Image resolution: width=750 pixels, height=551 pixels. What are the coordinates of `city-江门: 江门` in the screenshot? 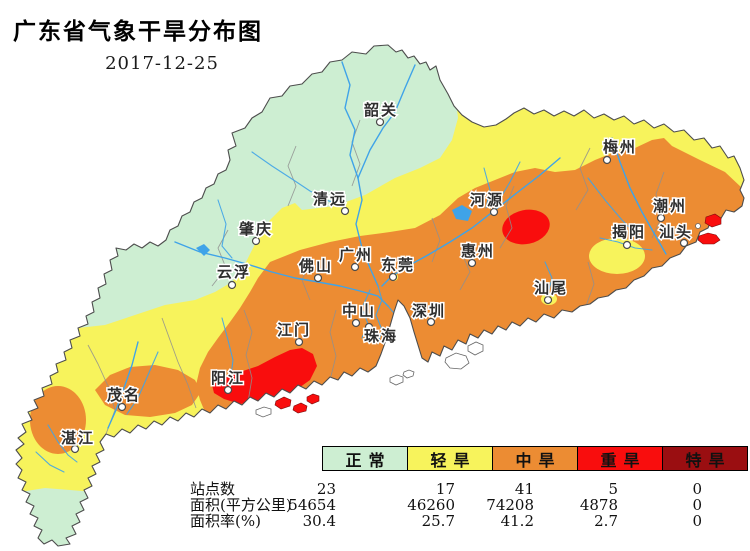 It's located at (293, 333).